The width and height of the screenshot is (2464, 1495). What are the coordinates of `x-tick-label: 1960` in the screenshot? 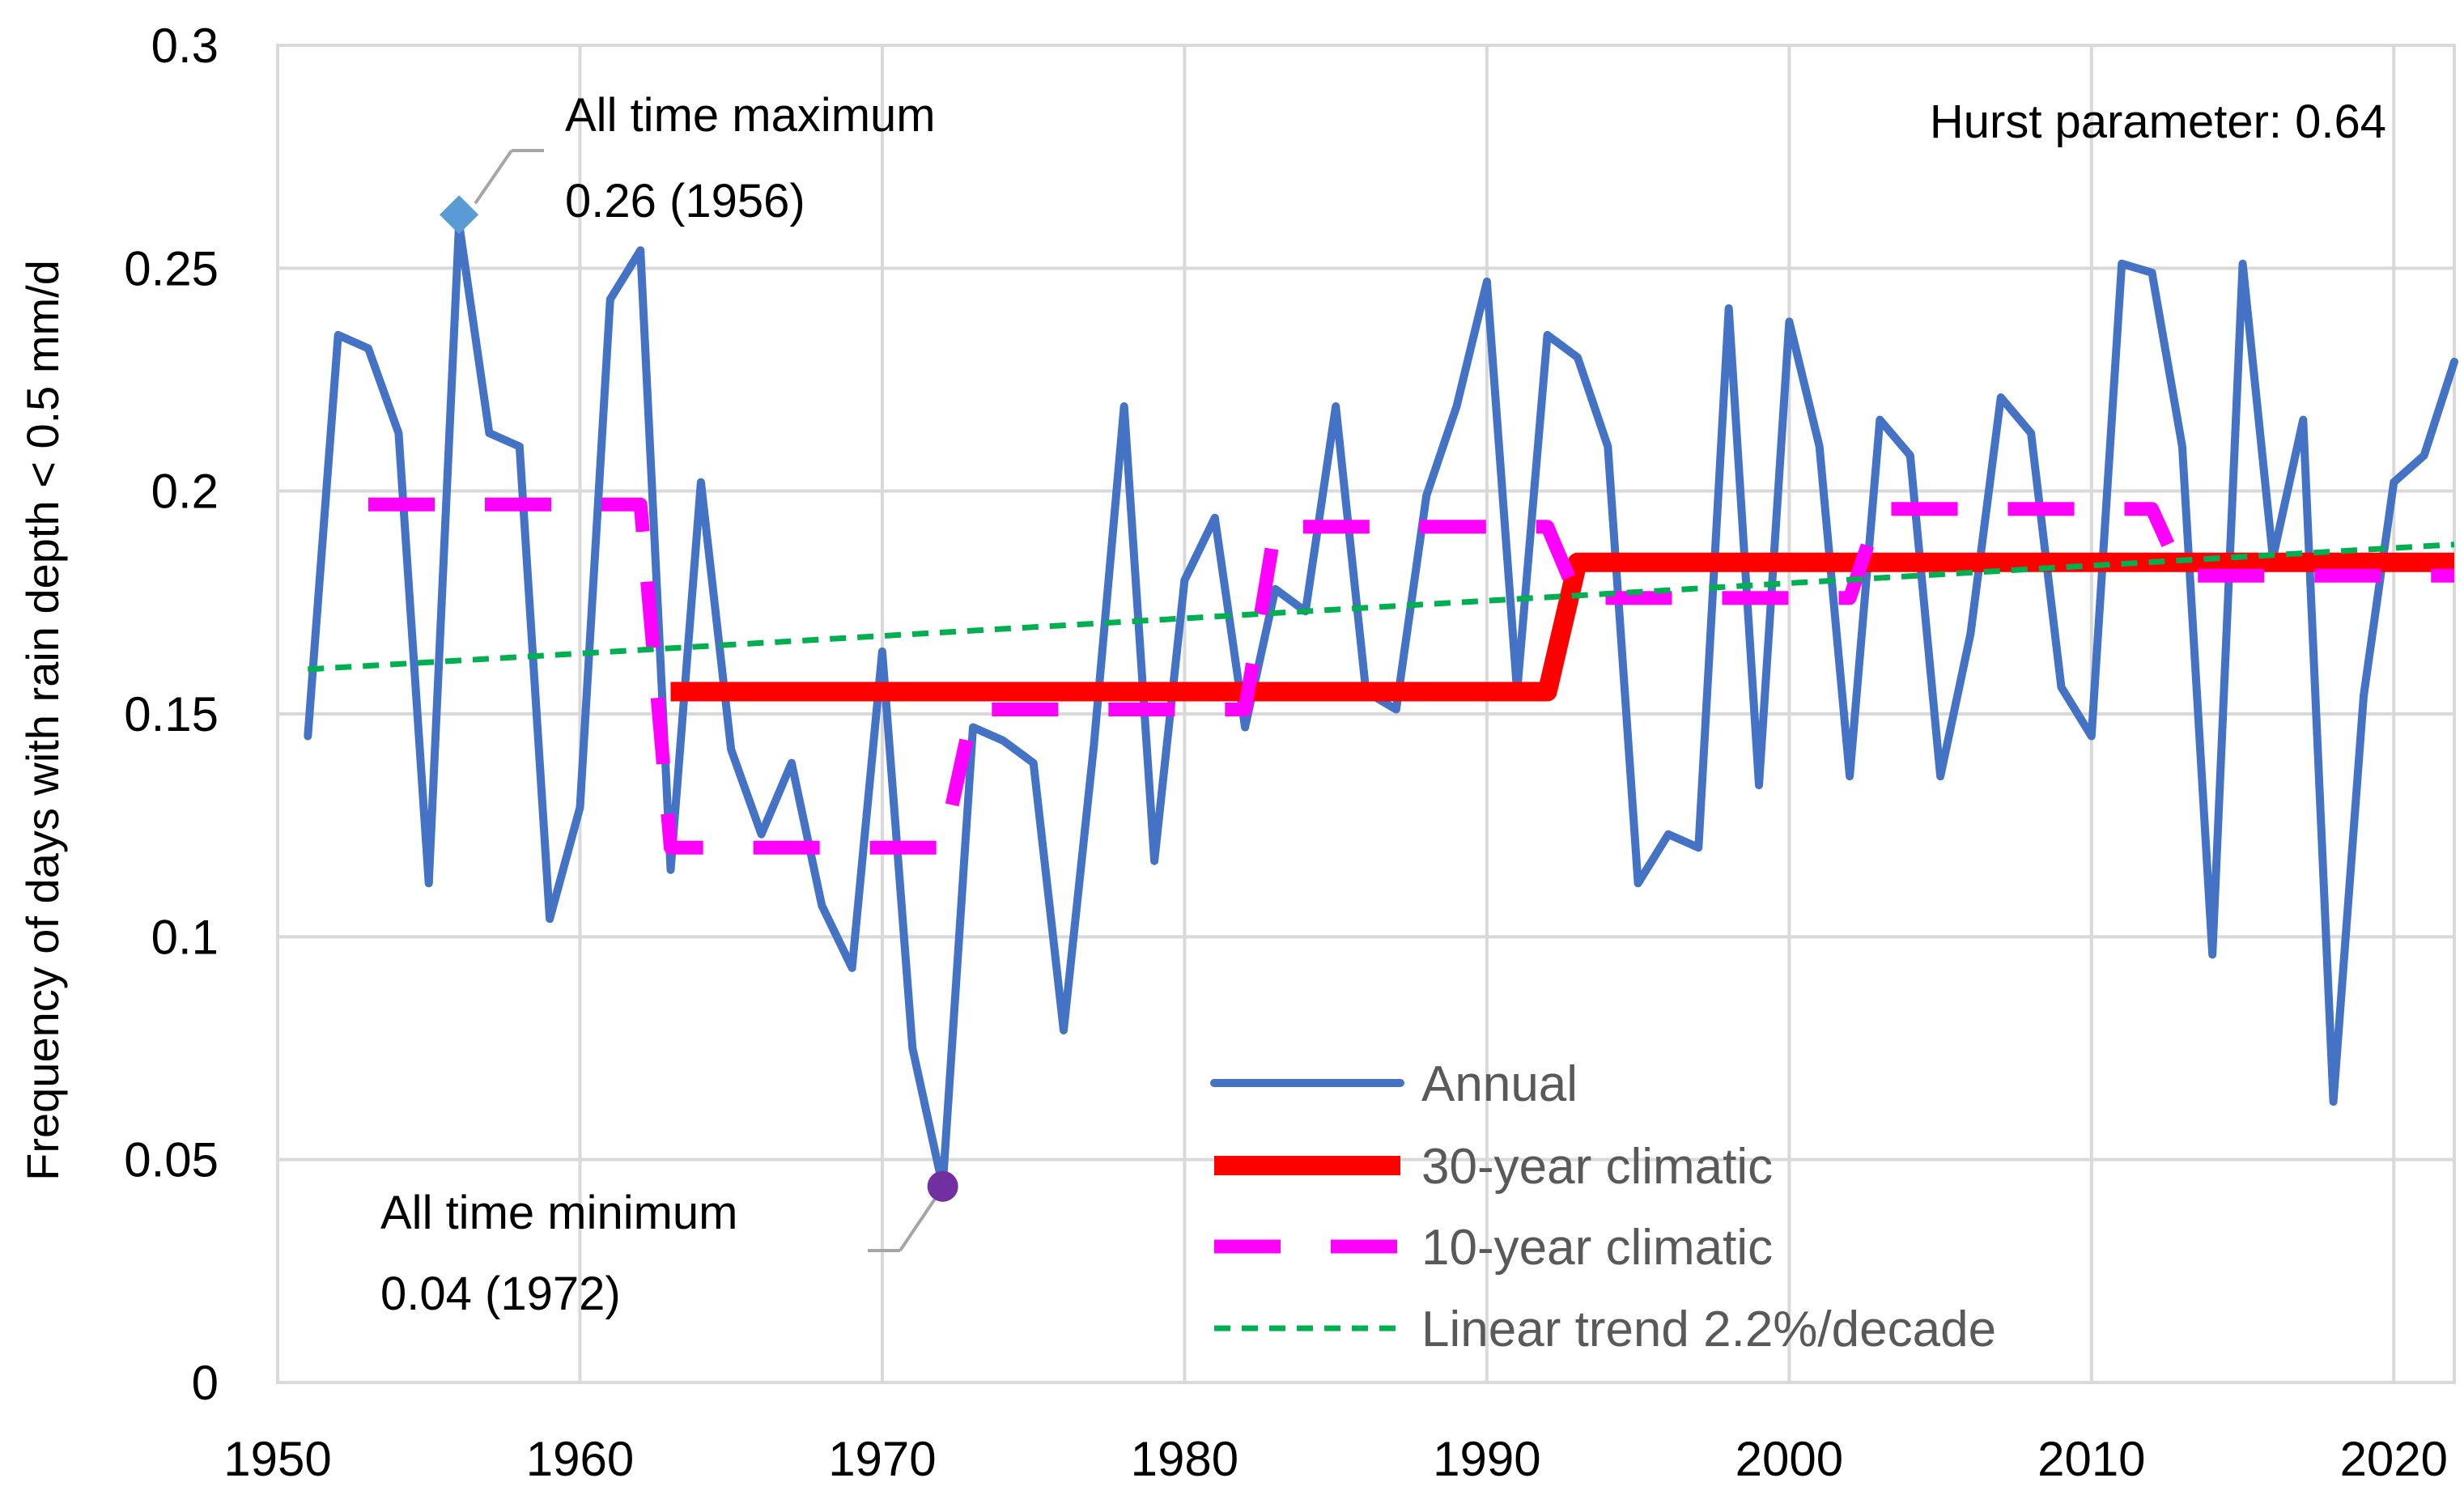 It's located at (580, 1459).